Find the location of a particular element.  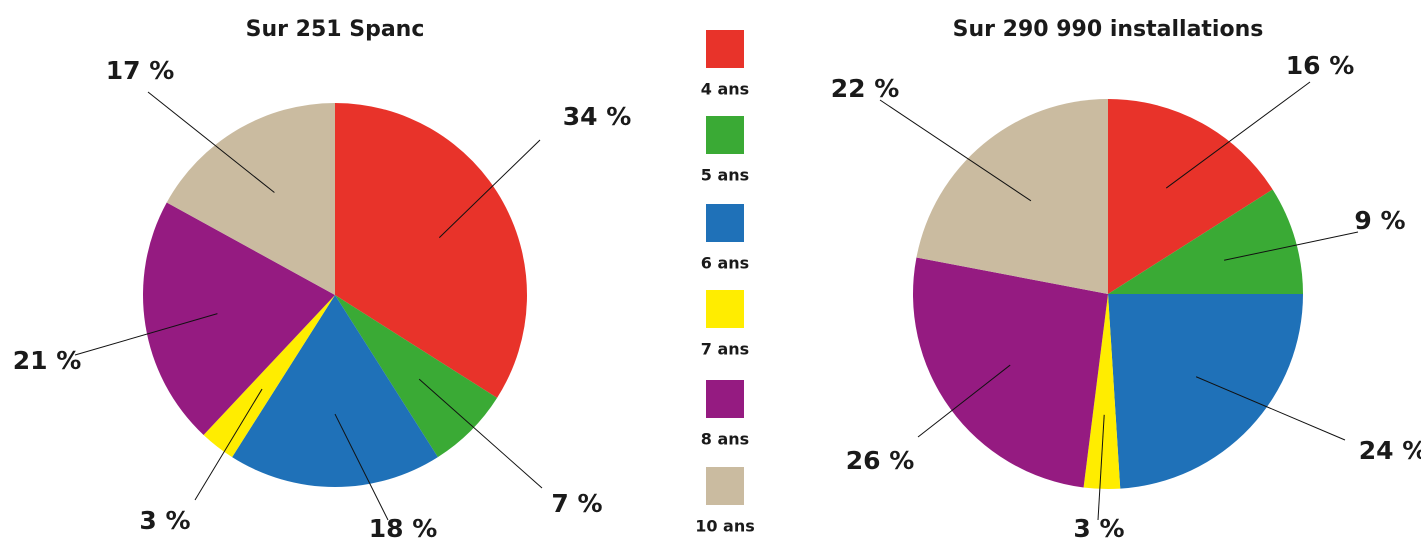

value-label: 7 % is located at coordinates (576, 503).